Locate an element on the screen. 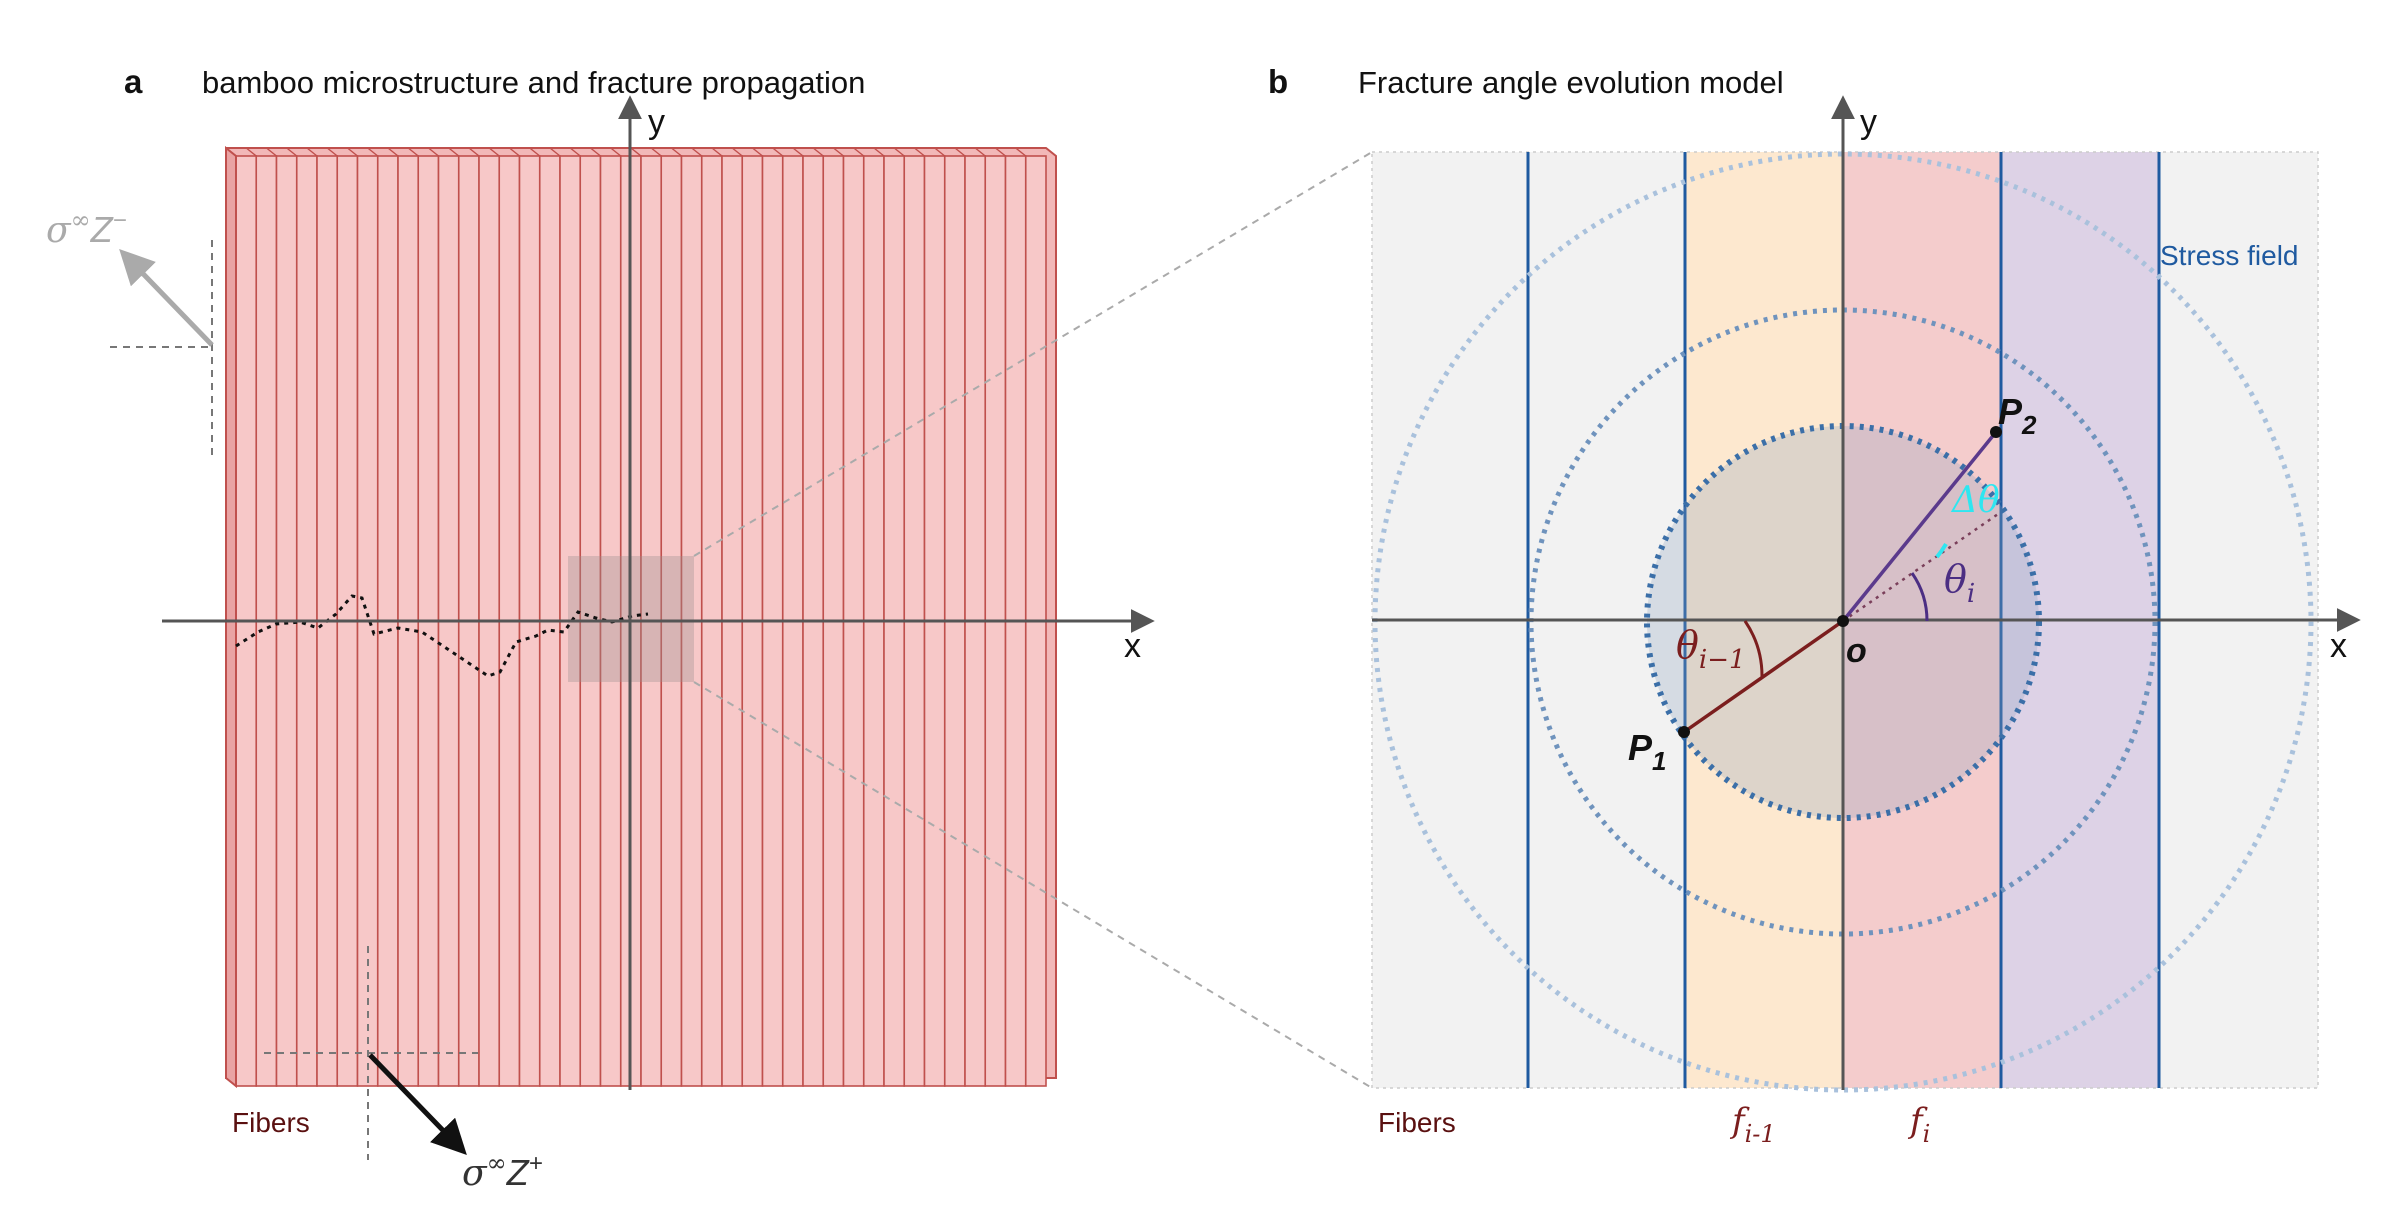  stress-field-label: Stress field is located at coordinates (2229, 255).